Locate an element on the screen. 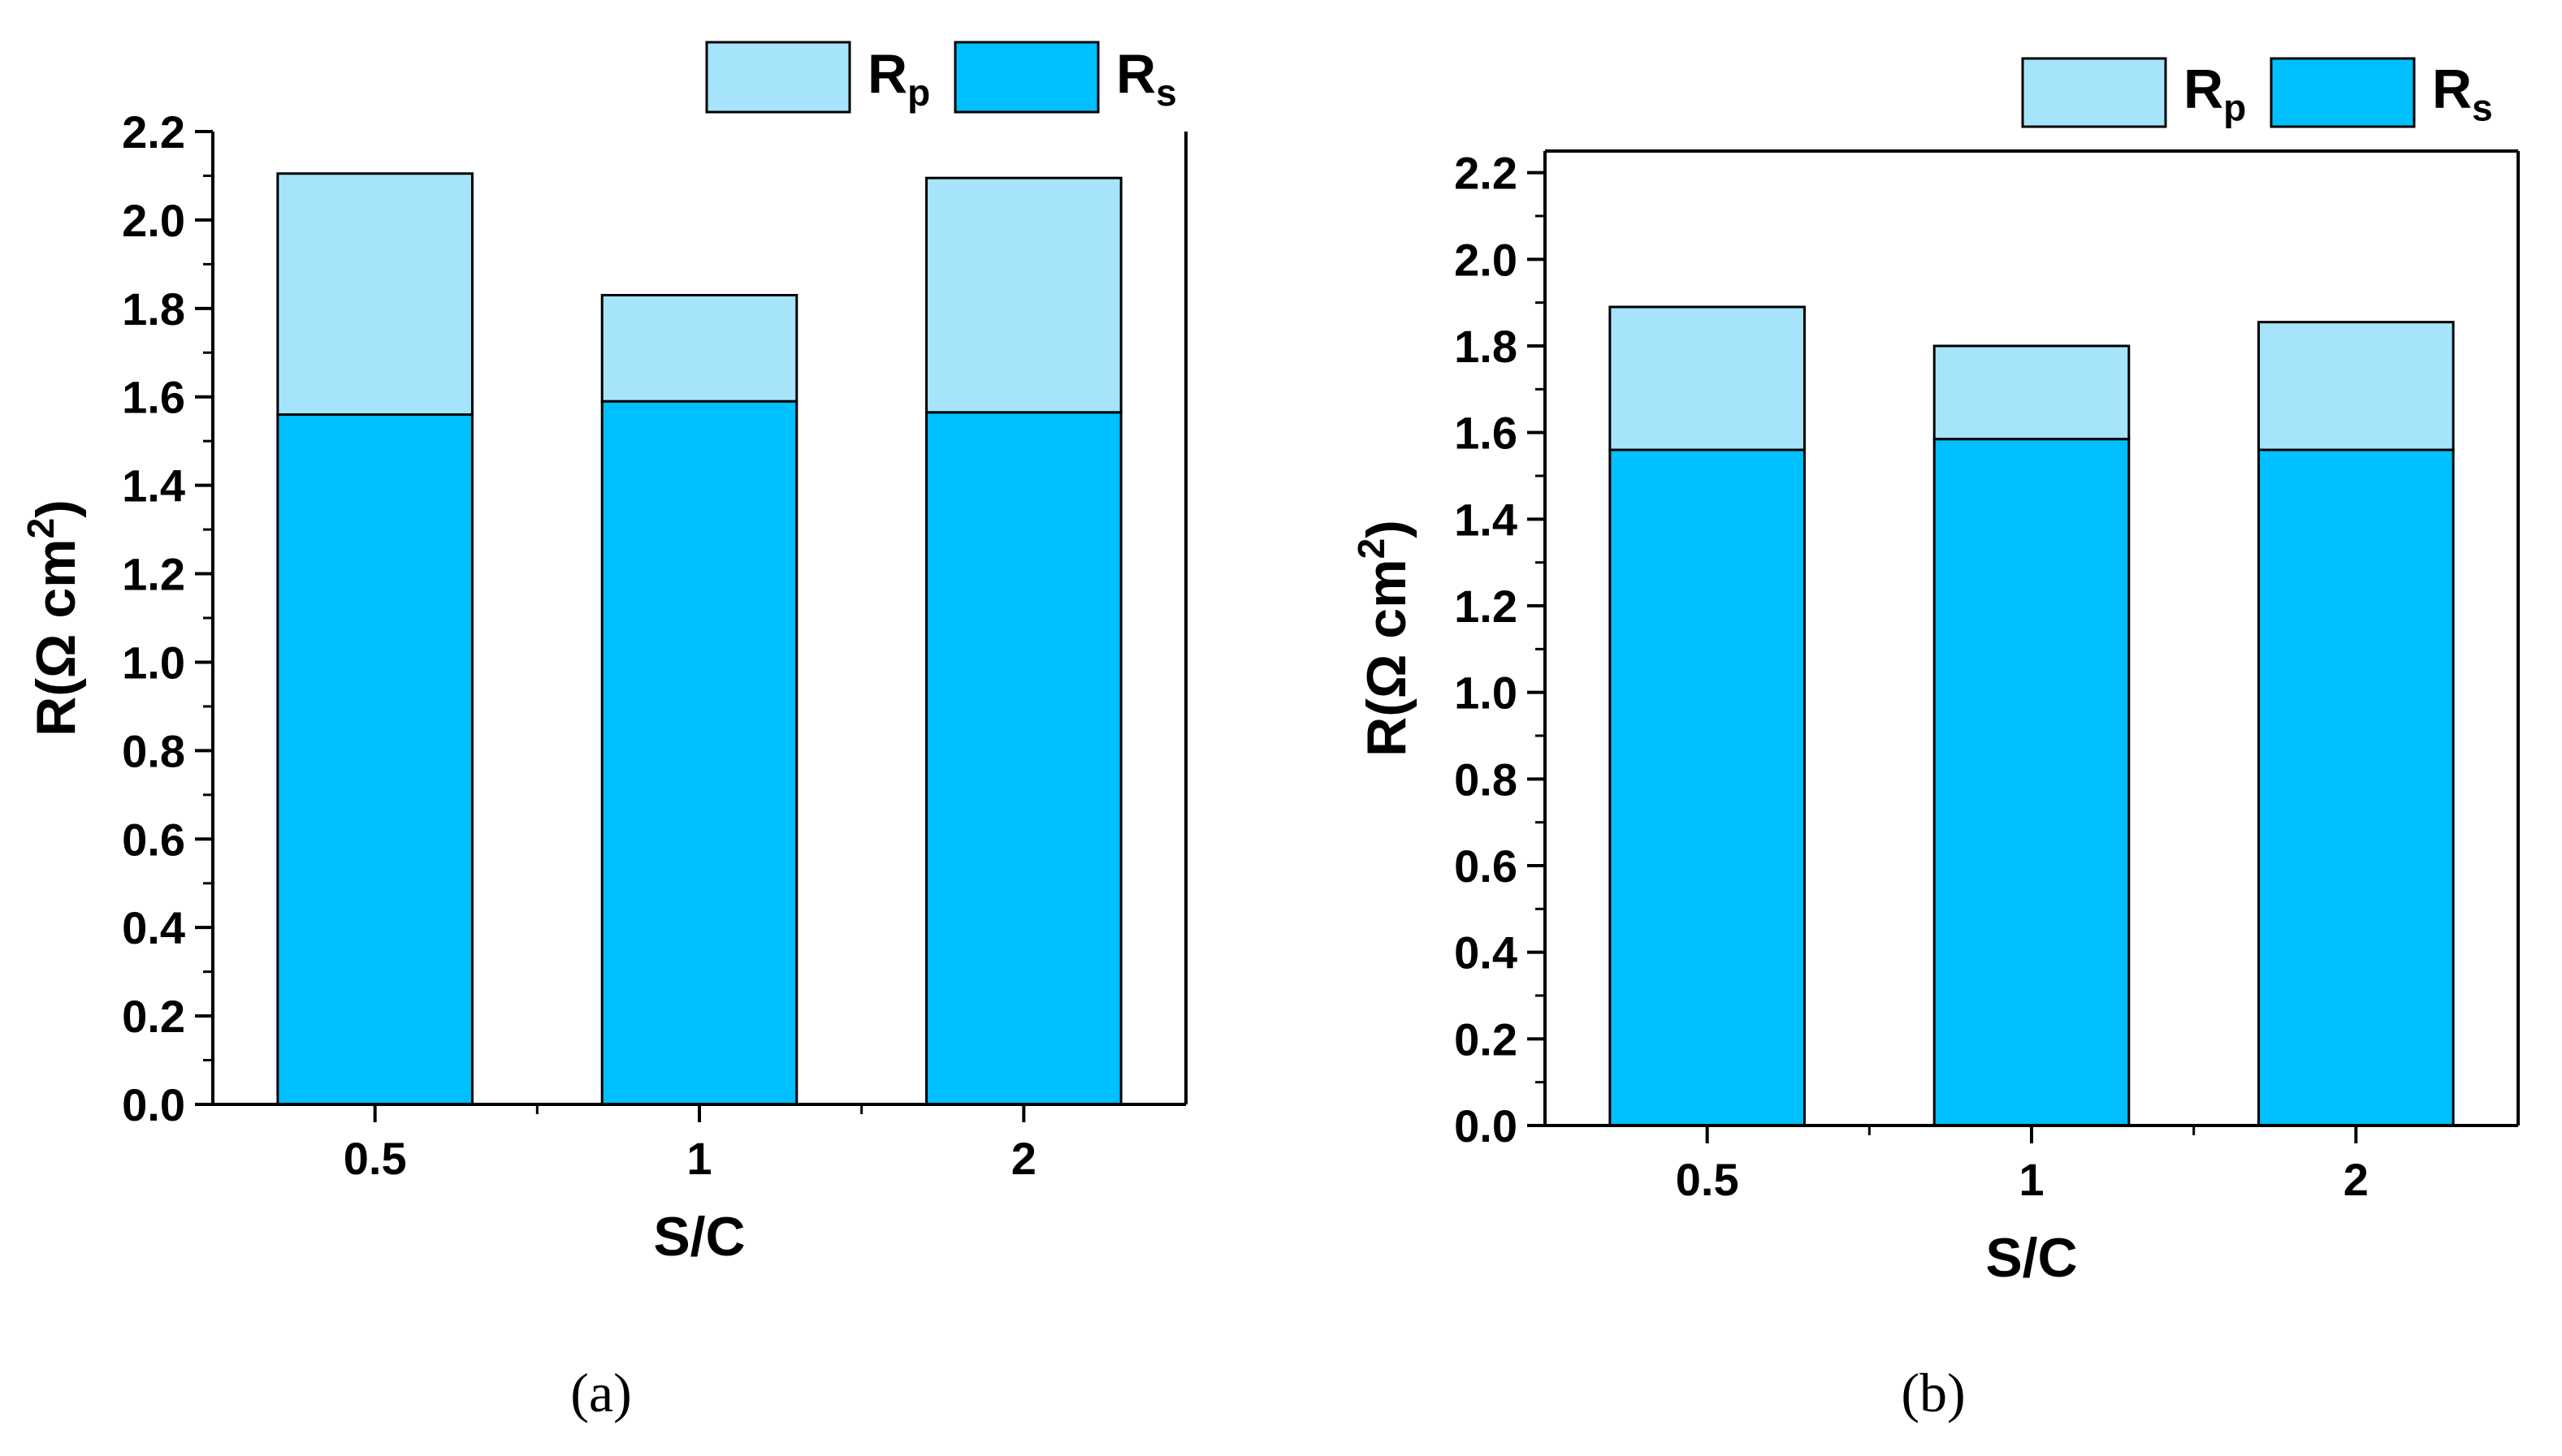 Image resolution: width=2562 pixels, height=1456 pixels. panel-caption: (b) is located at coordinates (1933, 1393).